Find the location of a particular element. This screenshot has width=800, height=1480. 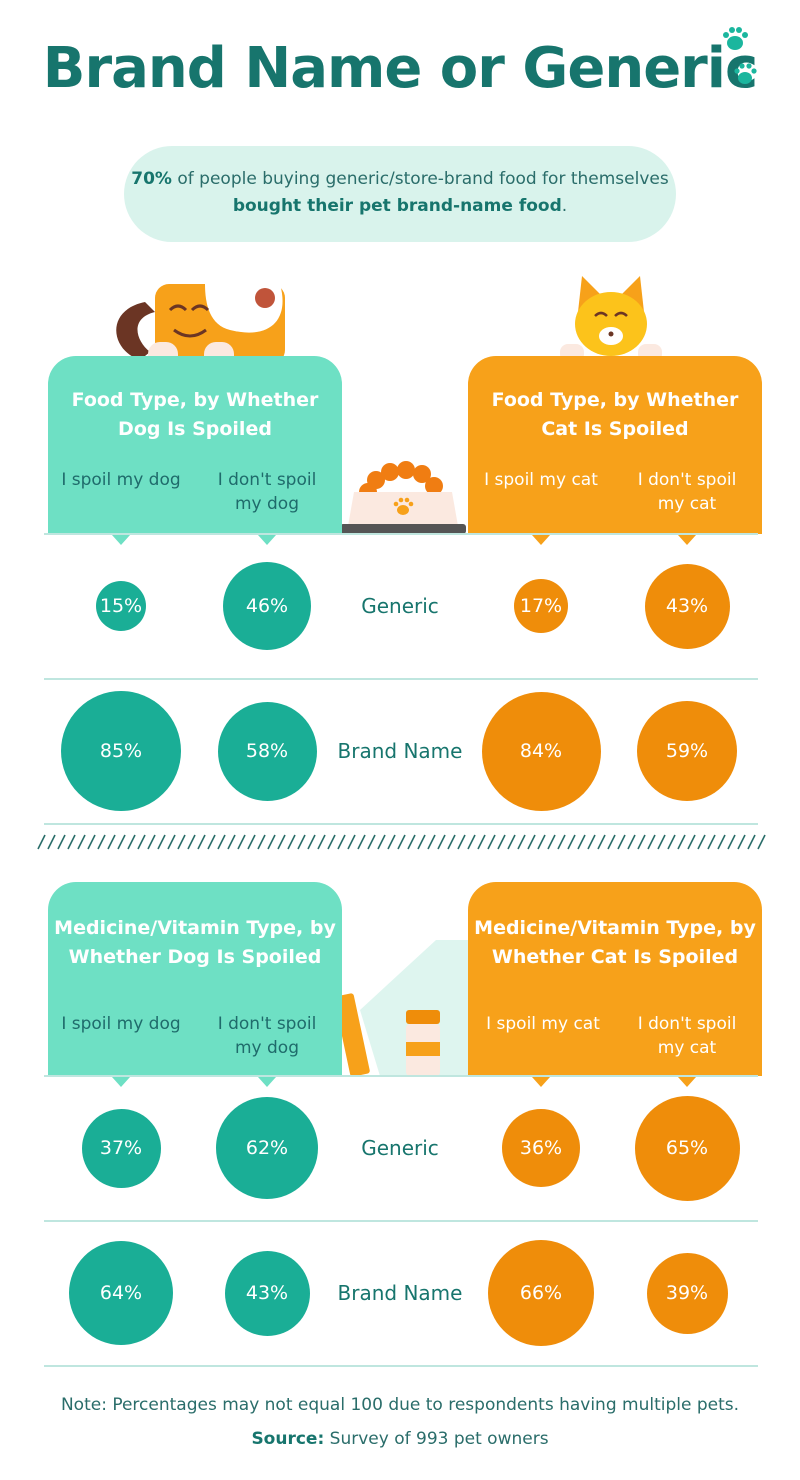

callout-percent: 70% is located at coordinates (151, 179).